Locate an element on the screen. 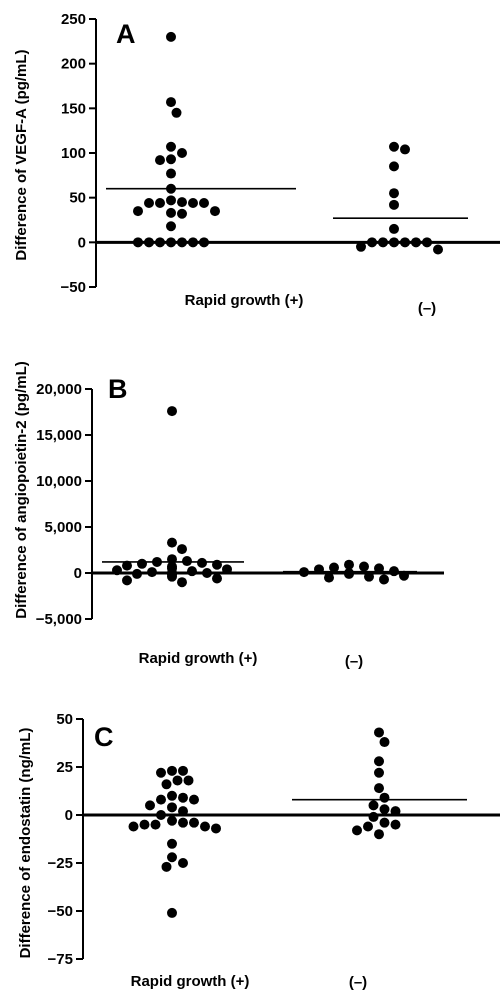 Image resolution: width=501 pixels, height=996 pixels. panel-b-letter: B is located at coordinates (118, 389).